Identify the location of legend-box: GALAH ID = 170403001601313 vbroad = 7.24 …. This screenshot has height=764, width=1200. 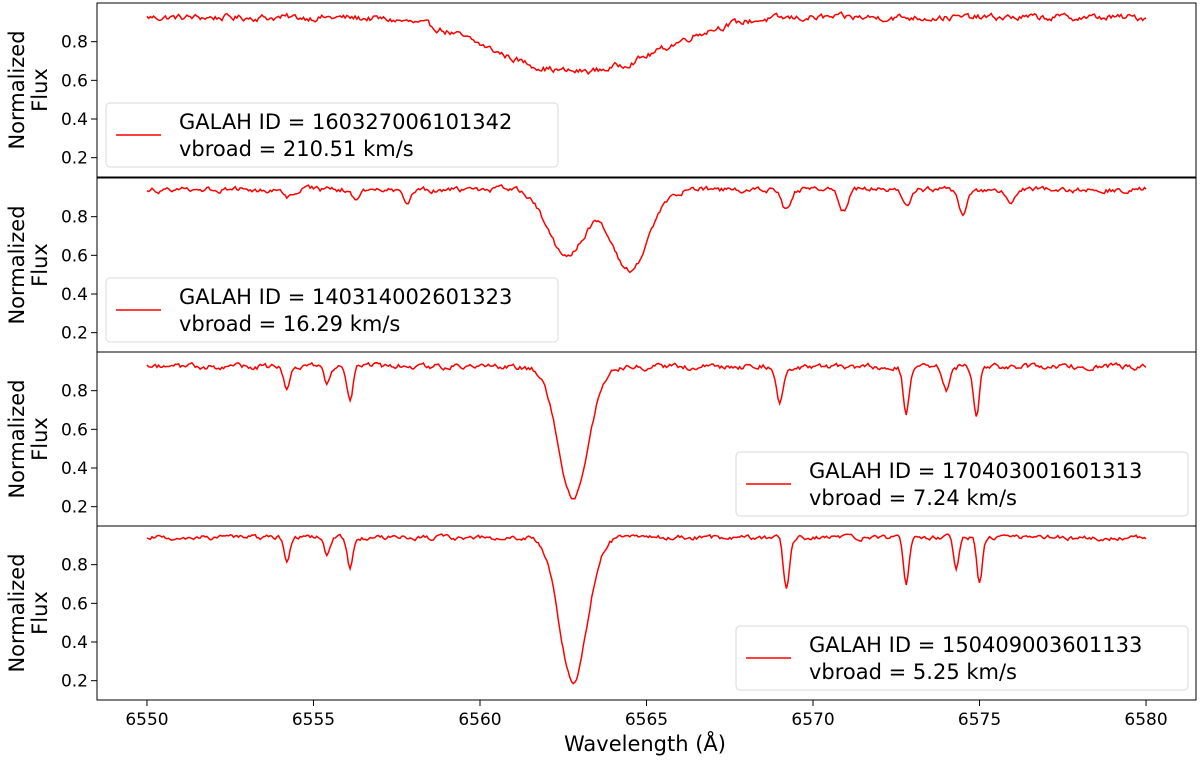
(962, 484).